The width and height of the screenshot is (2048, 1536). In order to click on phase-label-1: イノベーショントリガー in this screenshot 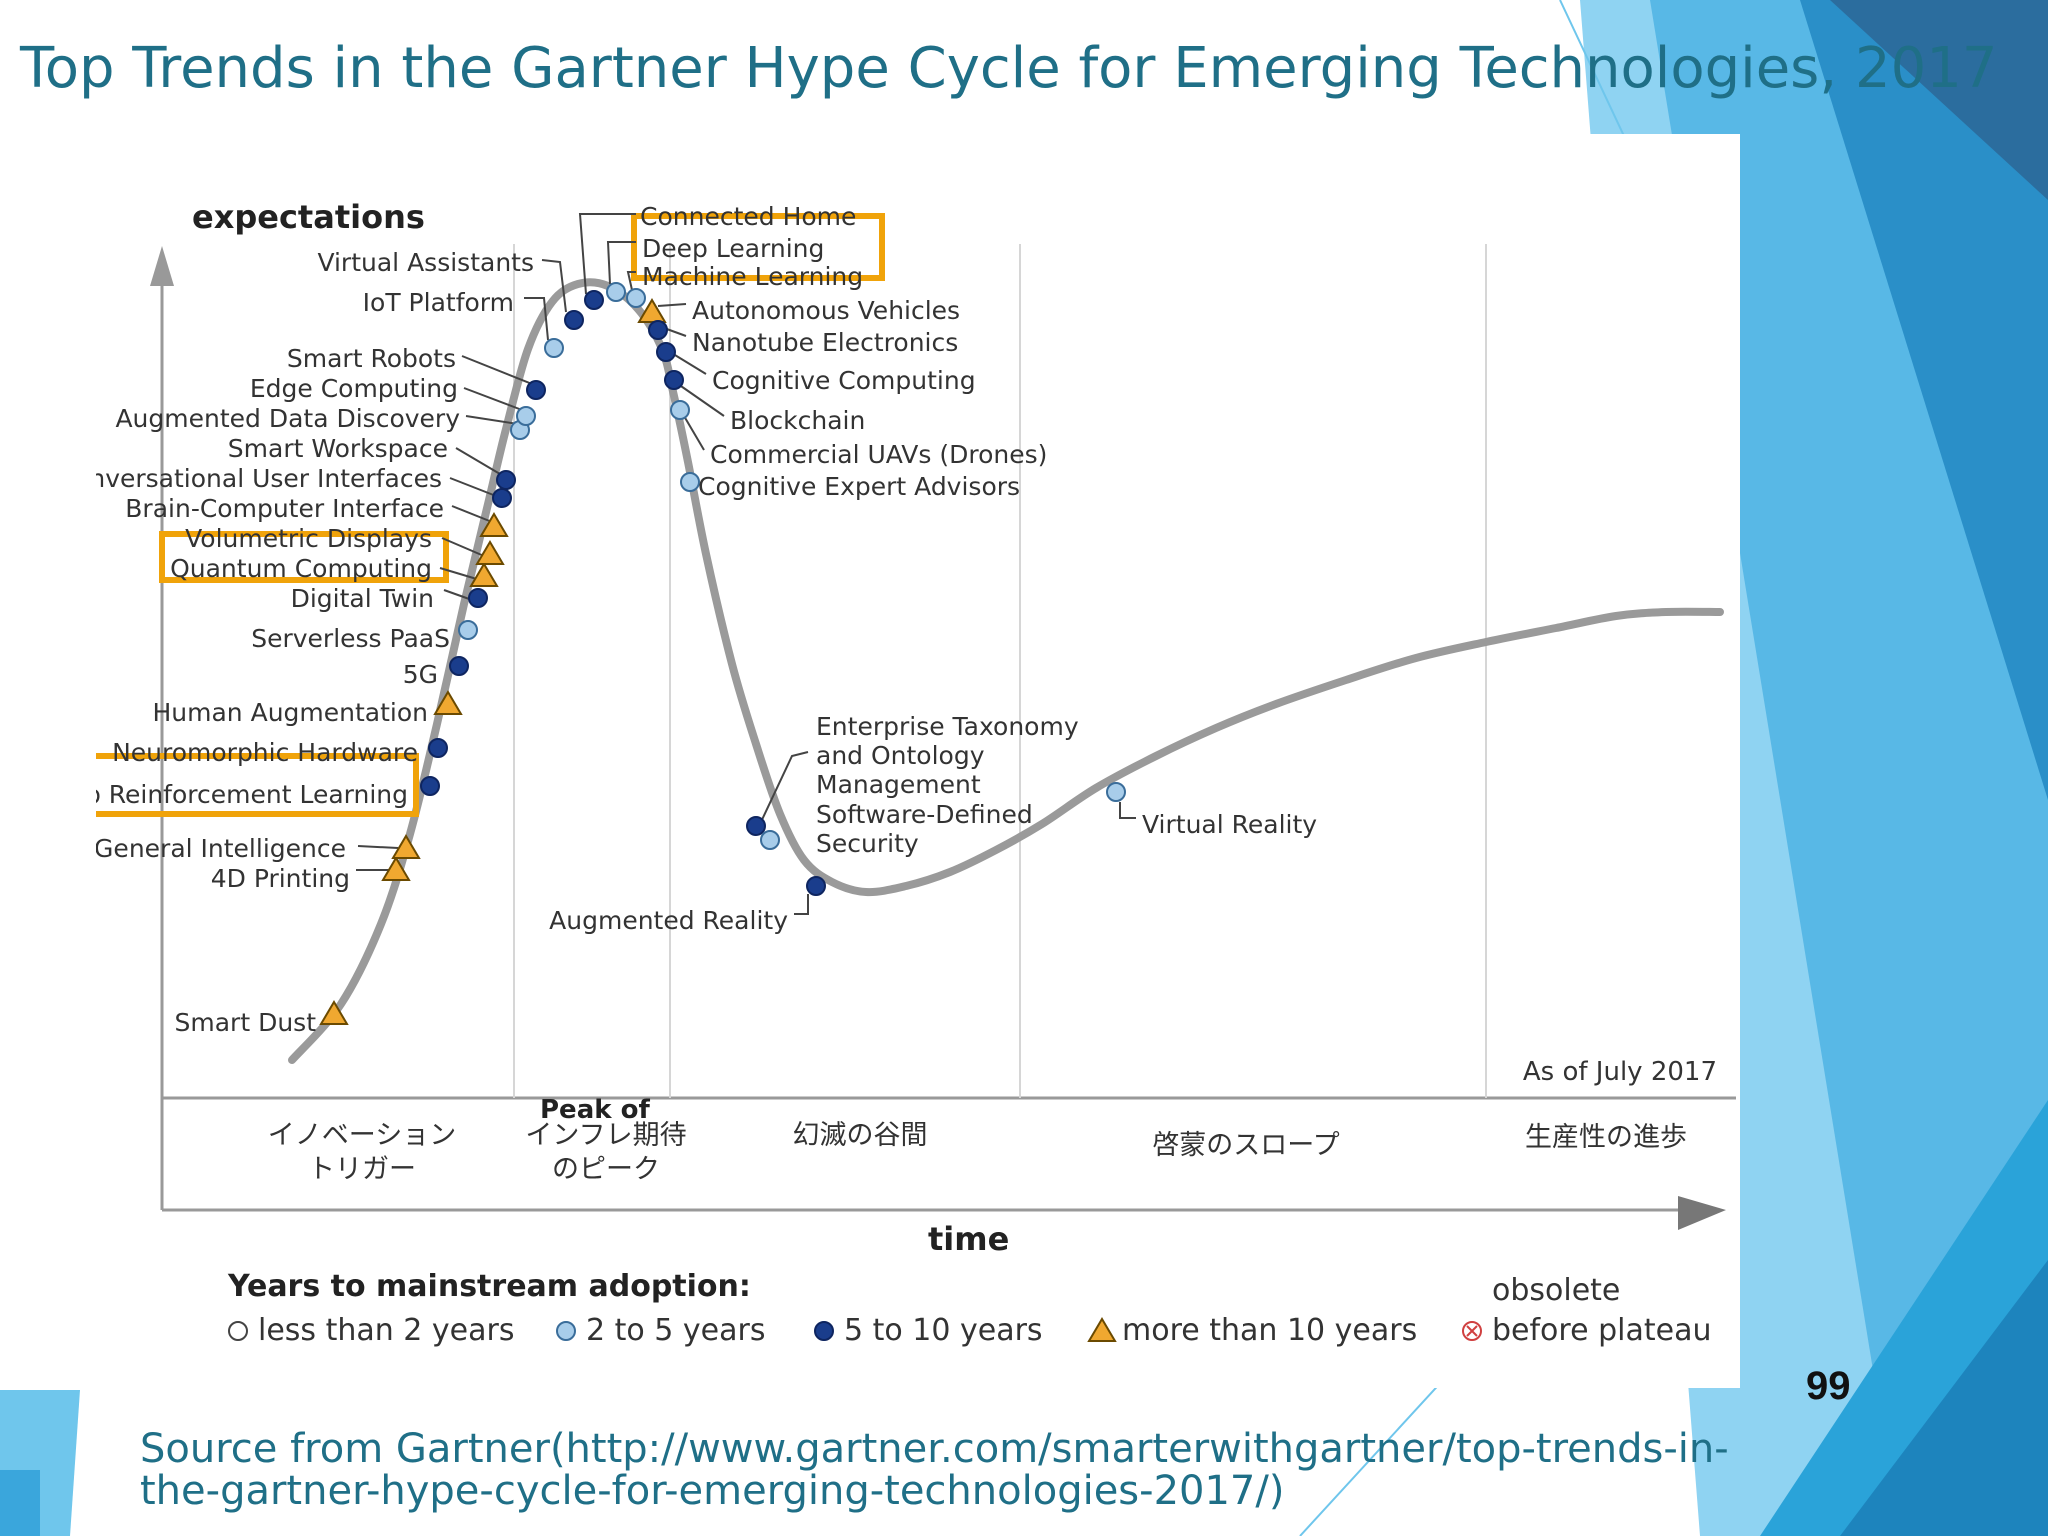, I will do `click(362, 1152)`.